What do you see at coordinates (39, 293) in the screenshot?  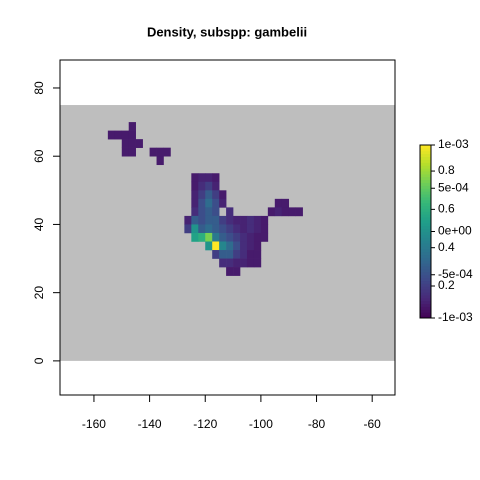 I see `y-tick-label: 20` at bounding box center [39, 293].